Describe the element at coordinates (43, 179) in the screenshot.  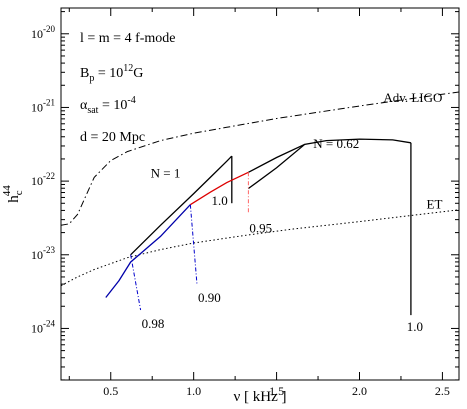
I see `y-tick-label: 10-22` at that location.